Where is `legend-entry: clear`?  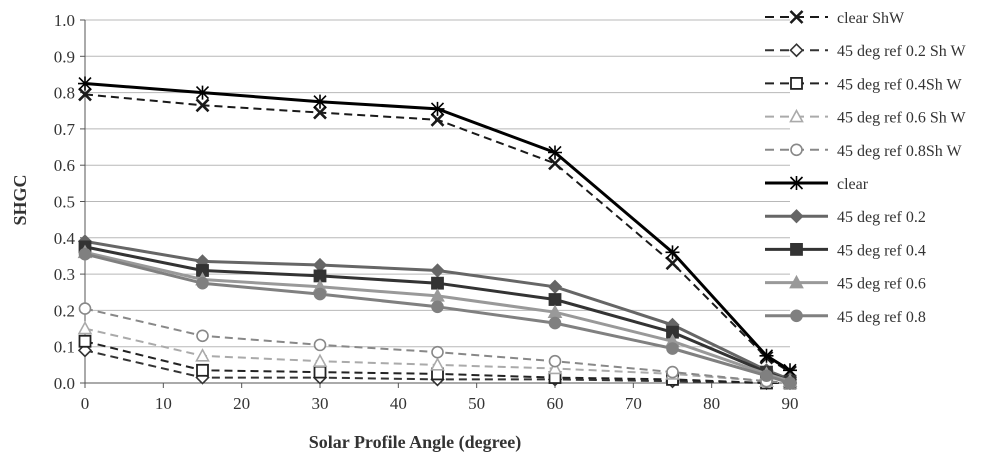 legend-entry: clear is located at coordinates (817, 184).